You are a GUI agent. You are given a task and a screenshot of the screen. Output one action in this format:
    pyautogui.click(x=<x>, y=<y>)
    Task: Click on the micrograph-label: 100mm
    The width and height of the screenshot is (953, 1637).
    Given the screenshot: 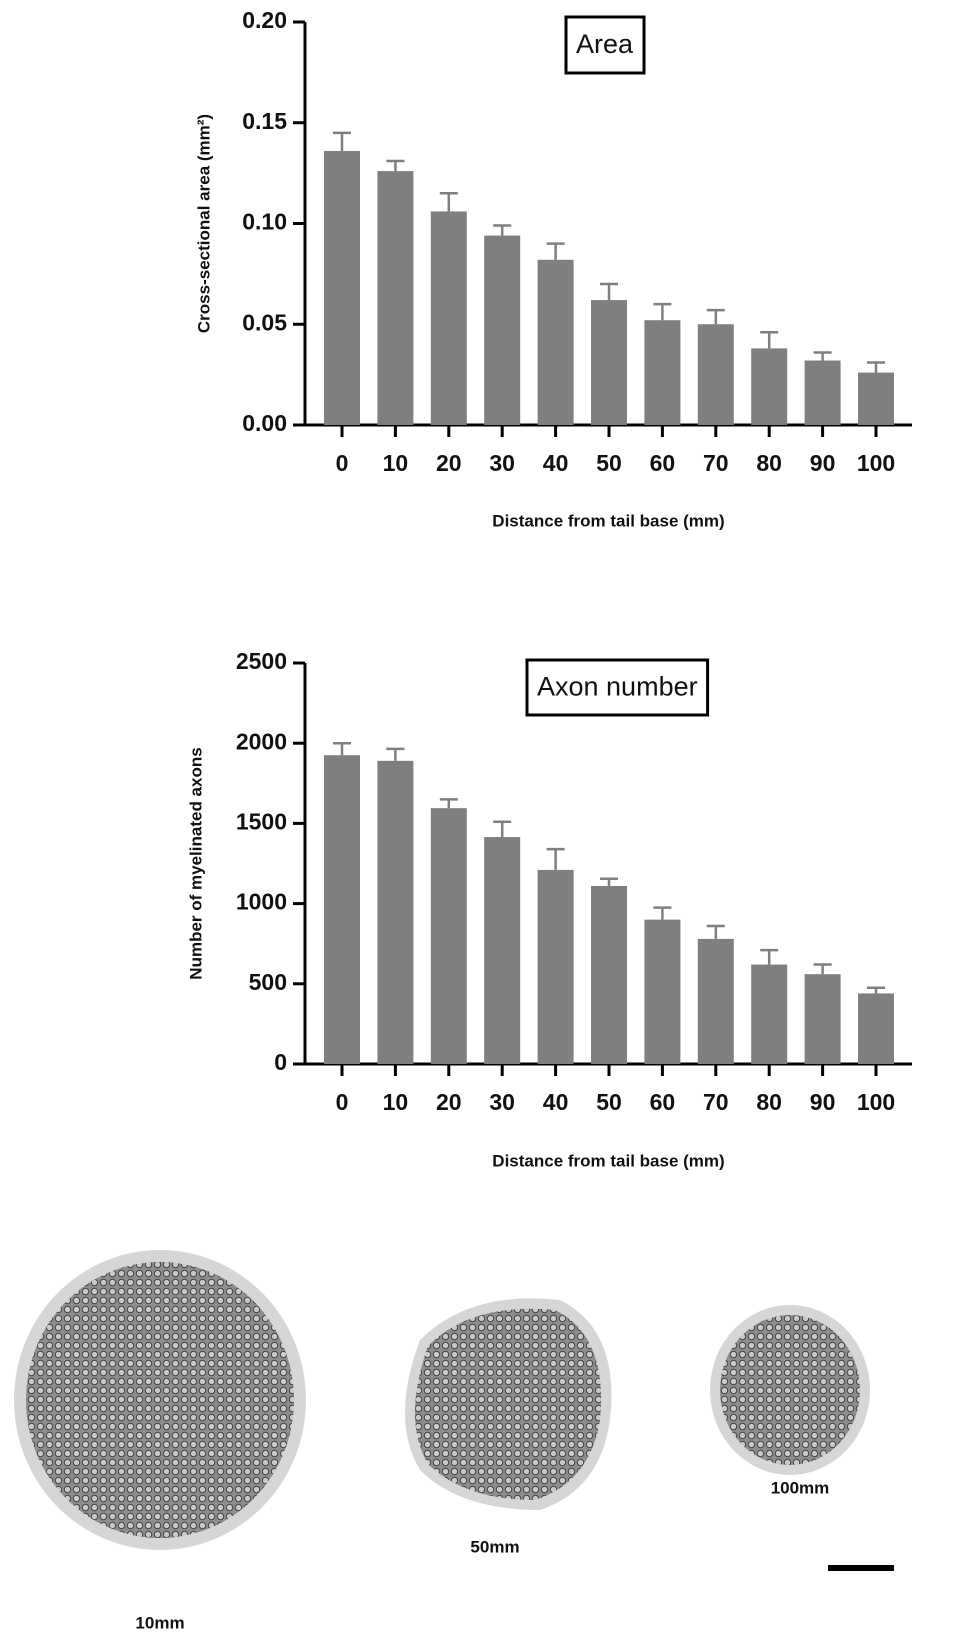 What is the action you would take?
    pyautogui.click(x=800, y=1487)
    